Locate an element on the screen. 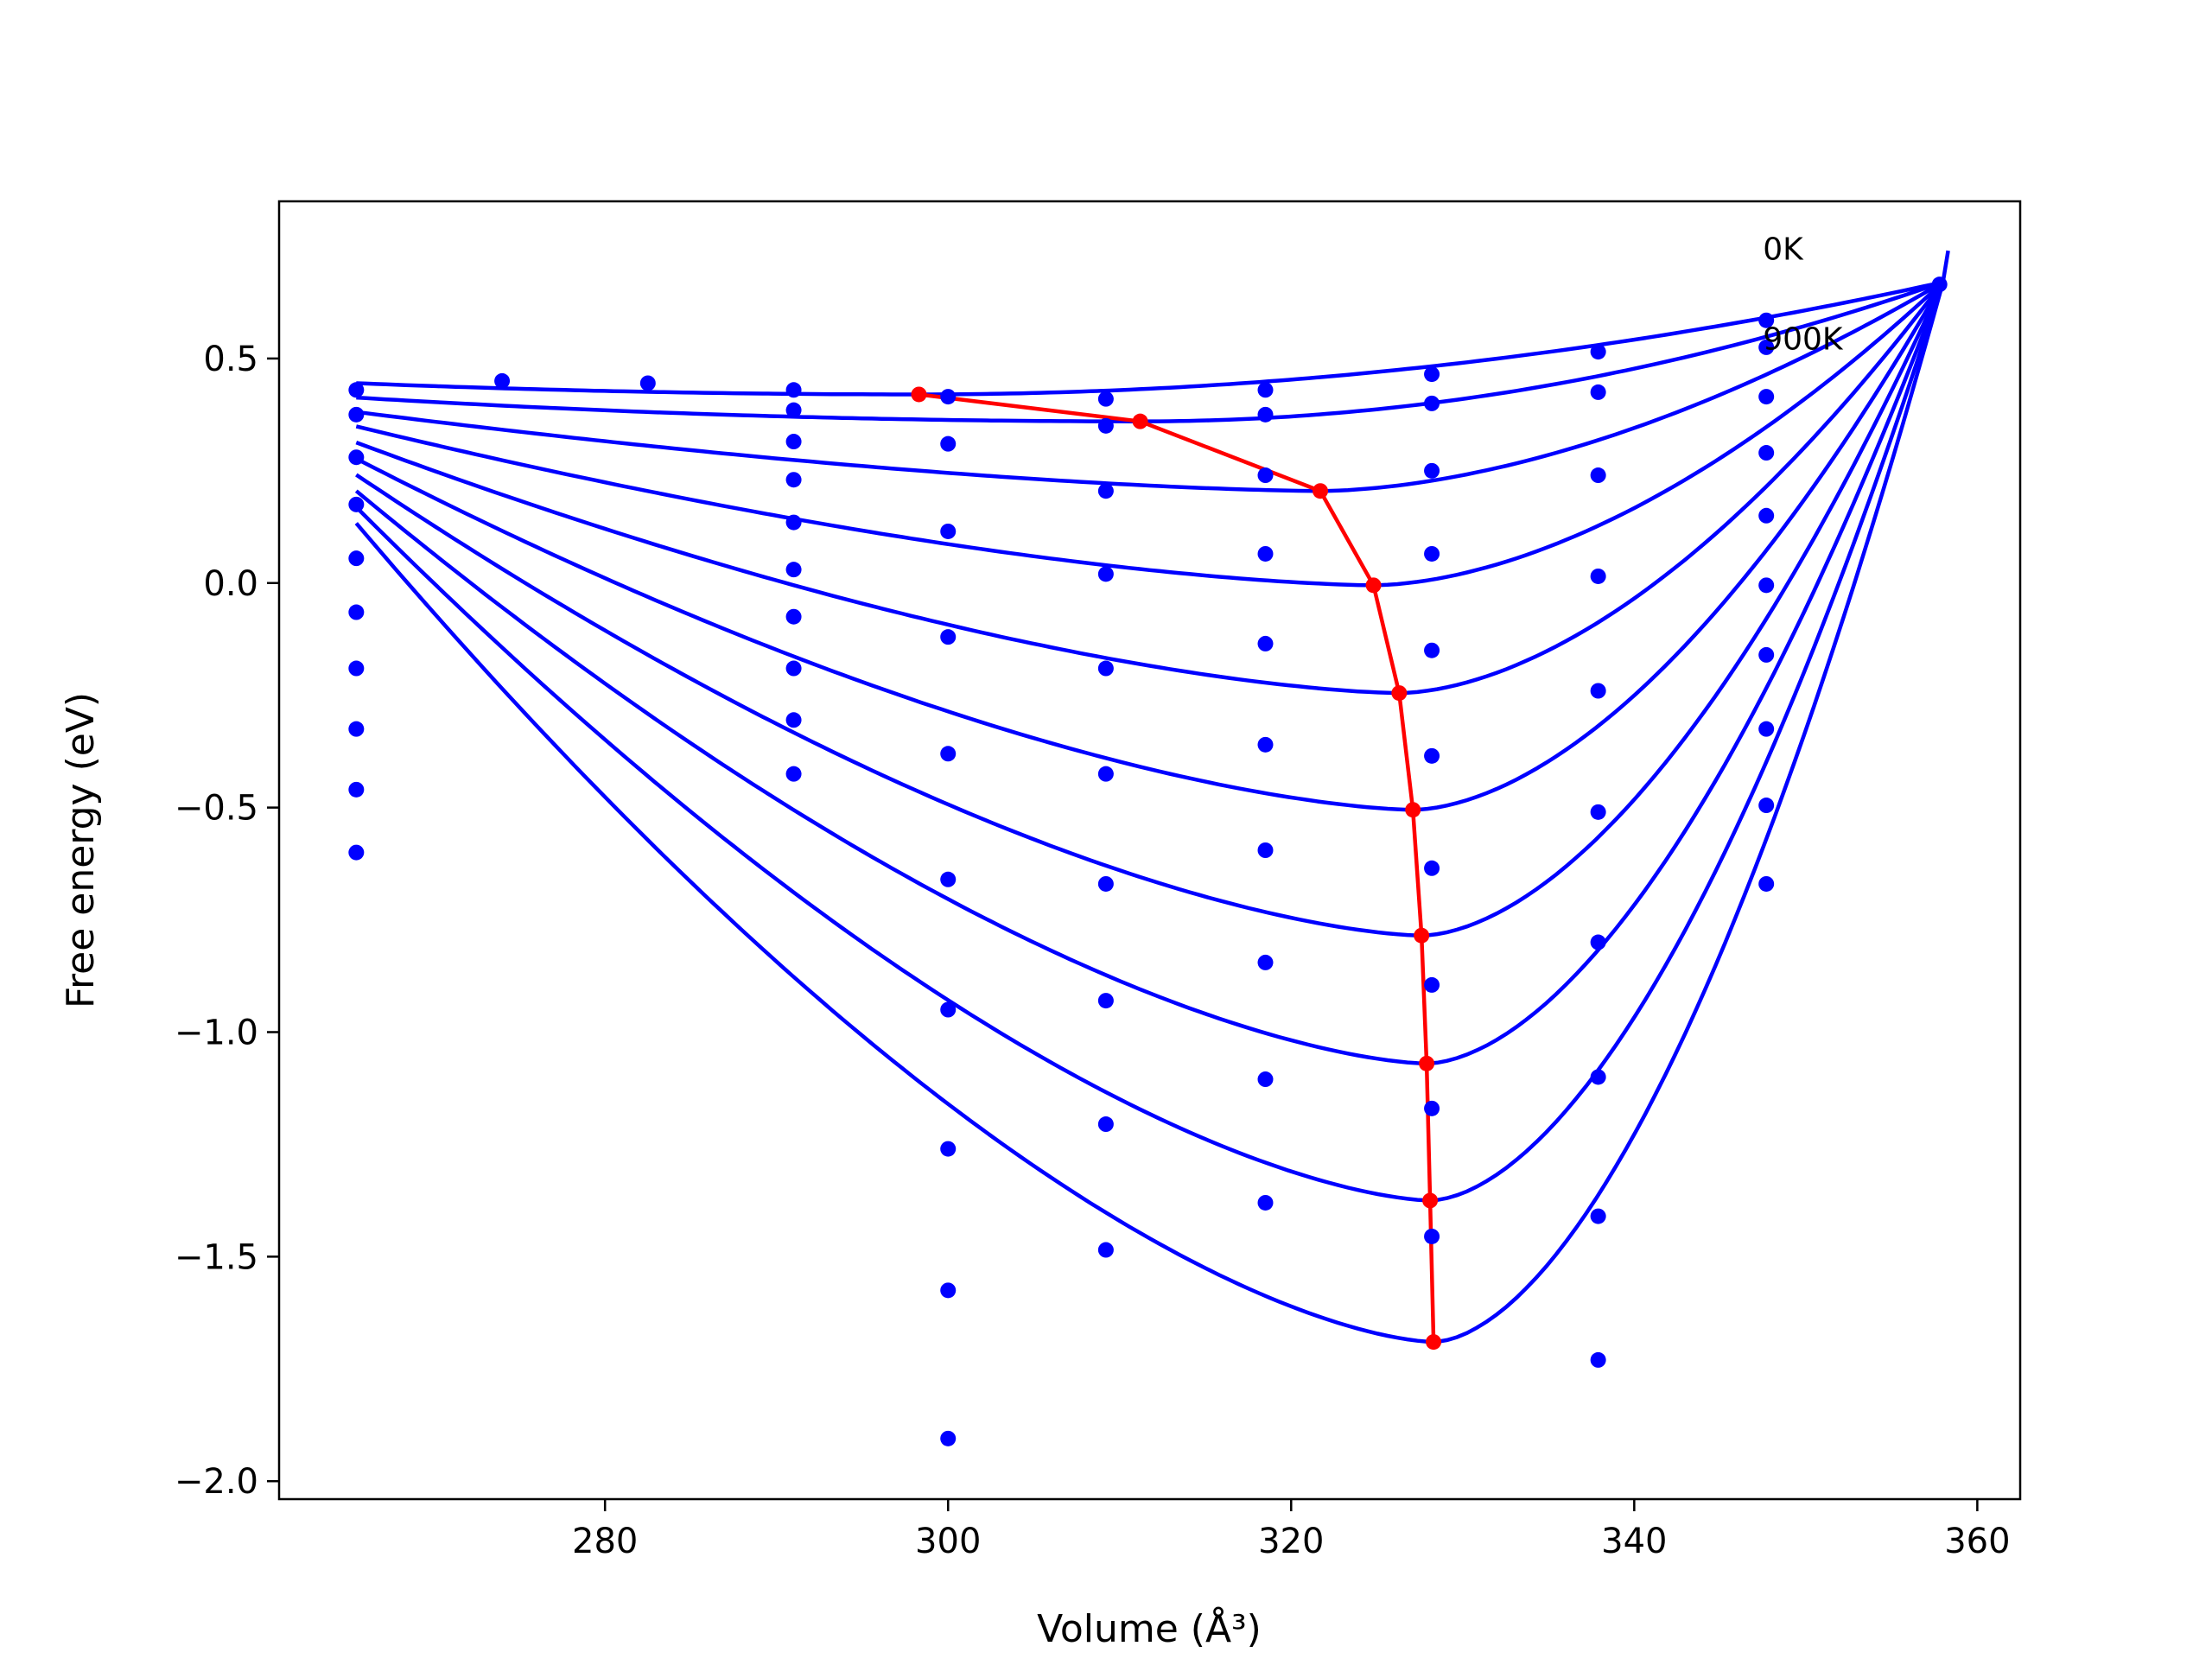 This screenshot has height=1659, width=2212. annotations: 0K 900K is located at coordinates (1803, 295).